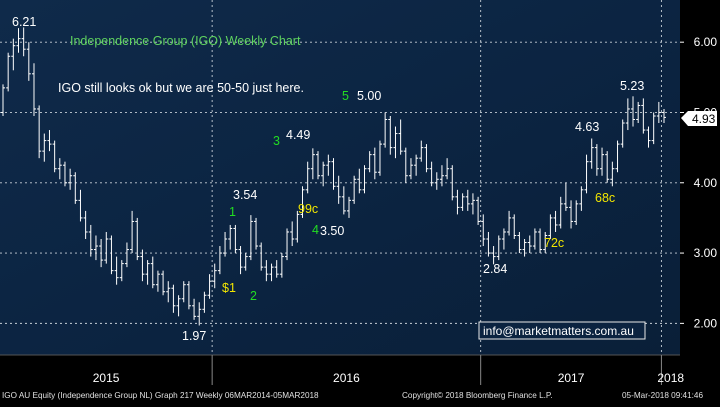 The image size is (720, 407). I want to click on annotation-label: 5.23, so click(632, 86).